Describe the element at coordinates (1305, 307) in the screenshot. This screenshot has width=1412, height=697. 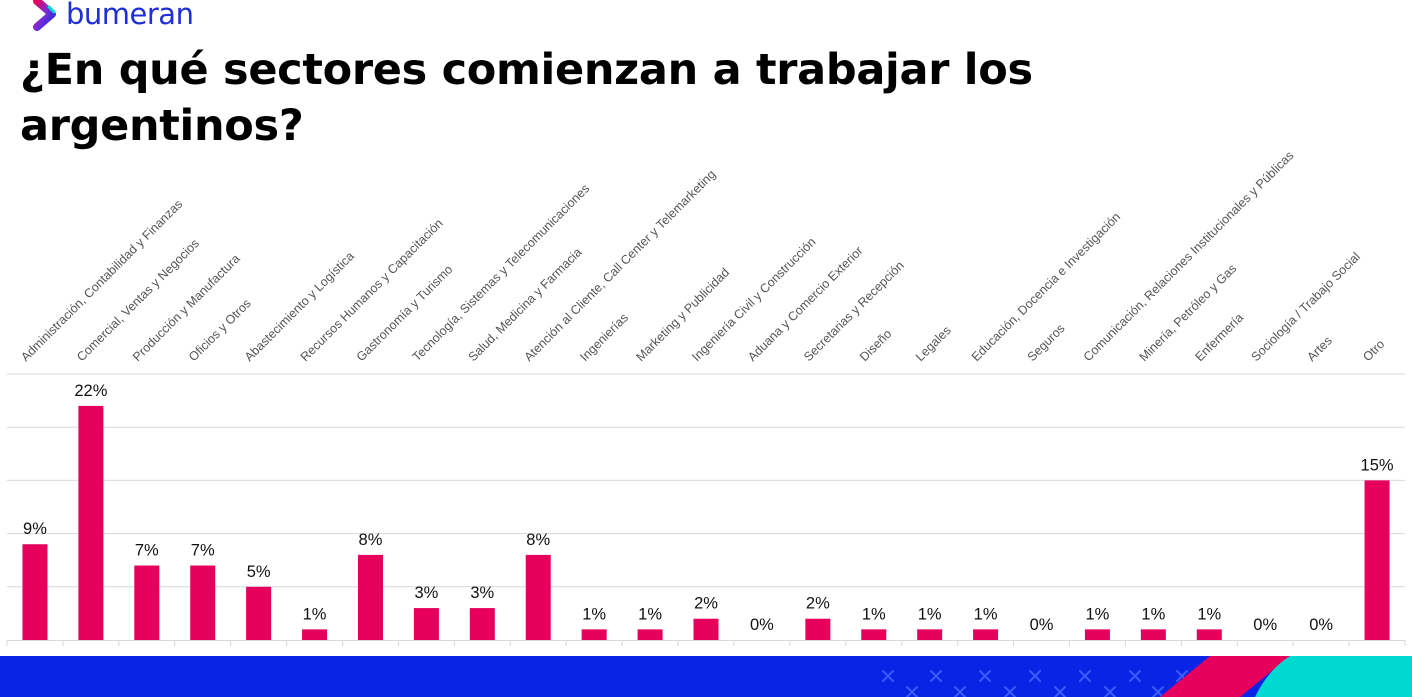
I see `category-label: Sociología / Trabajo Social` at that location.